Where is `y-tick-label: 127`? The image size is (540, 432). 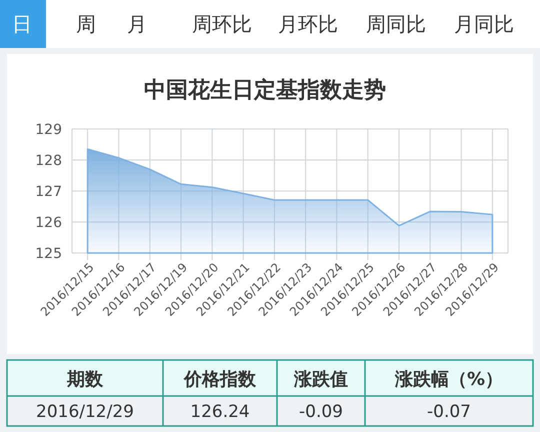 y-tick-label: 127 is located at coordinates (48, 192).